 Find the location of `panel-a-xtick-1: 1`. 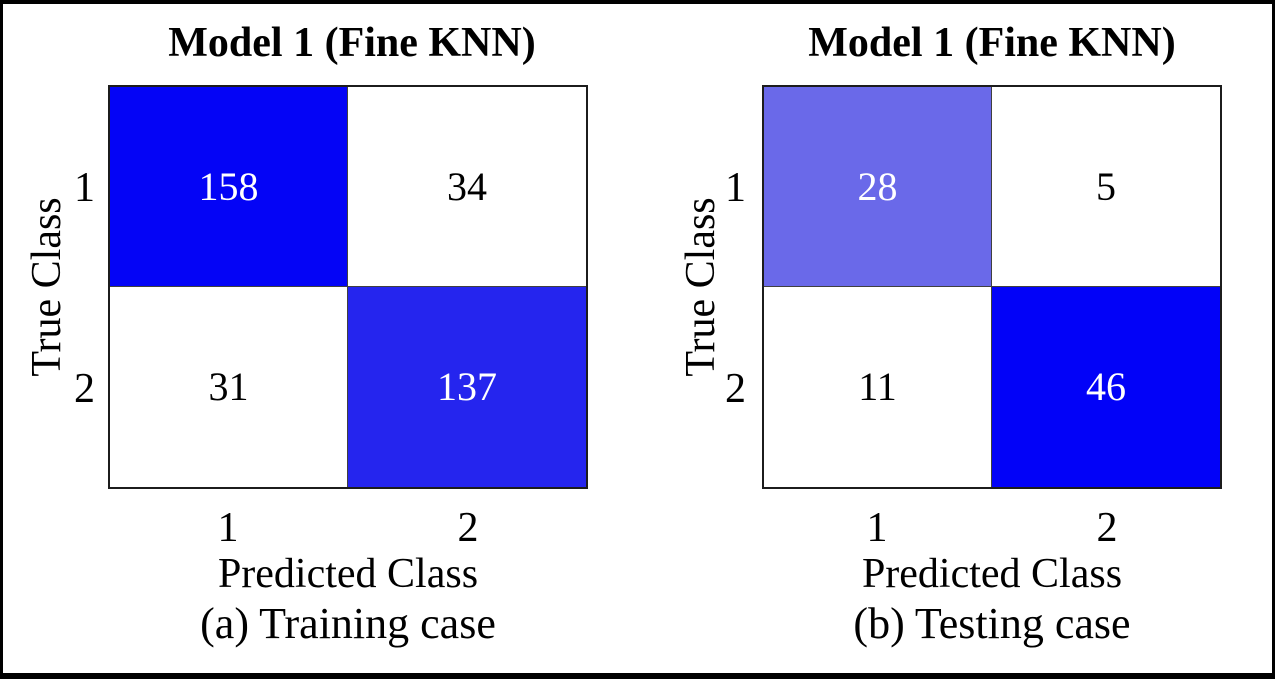

panel-a-xtick-1: 1 is located at coordinates (228, 528).